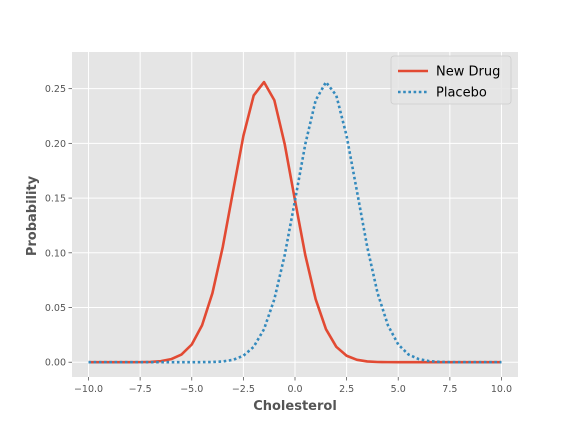  I want to click on legend: New Drug Placebo, so click(451, 80).